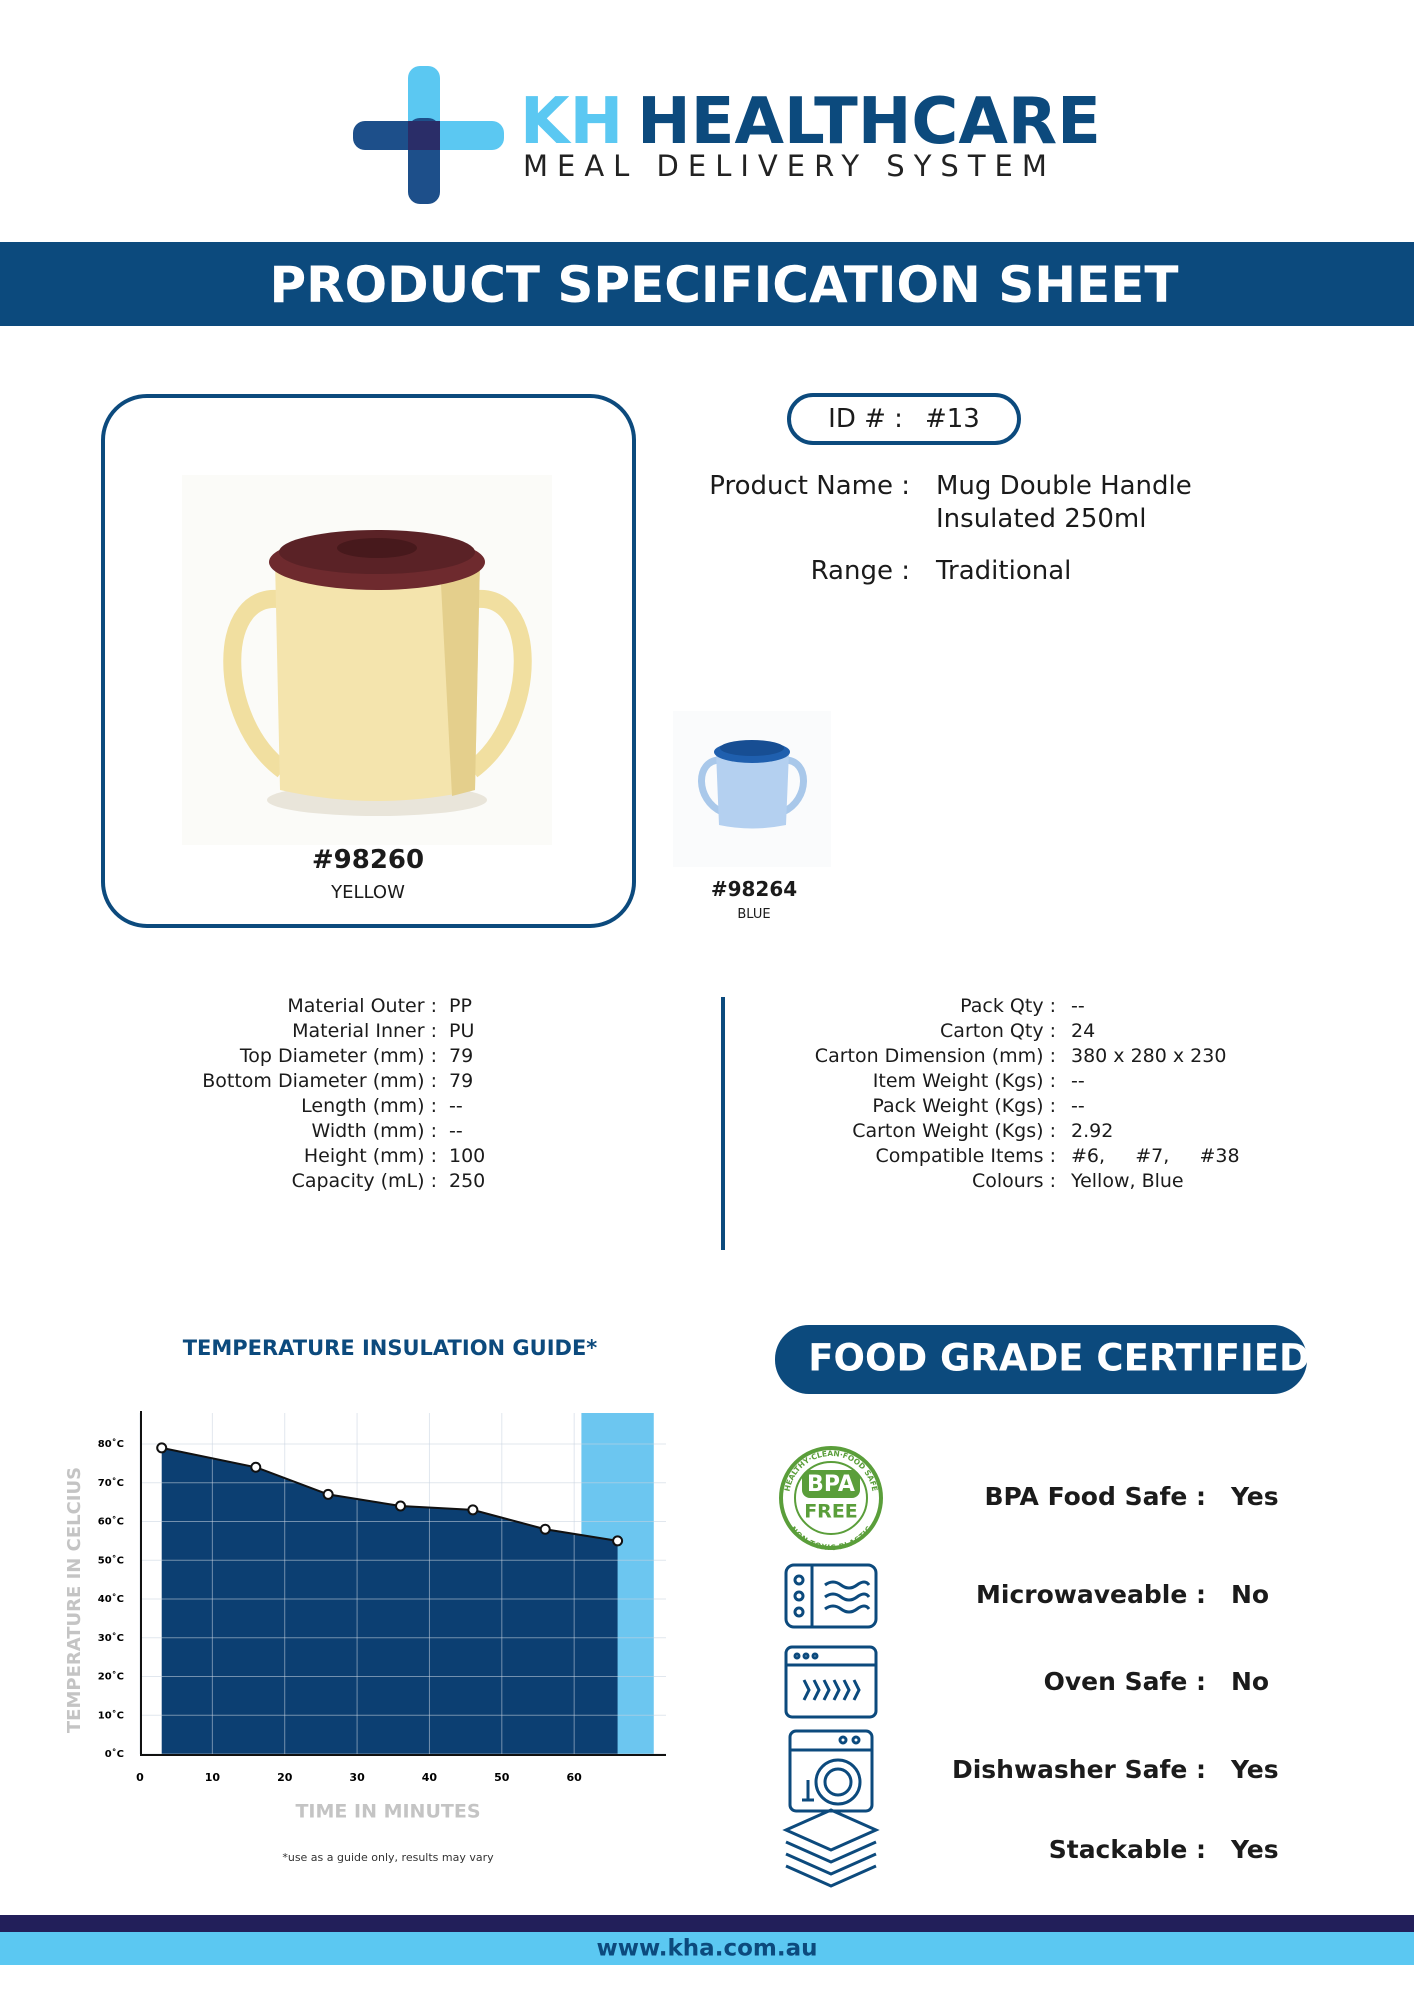 The width and height of the screenshot is (1414, 2000). What do you see at coordinates (754, 914) in the screenshot?
I see `variant-colour: BLUE` at bounding box center [754, 914].